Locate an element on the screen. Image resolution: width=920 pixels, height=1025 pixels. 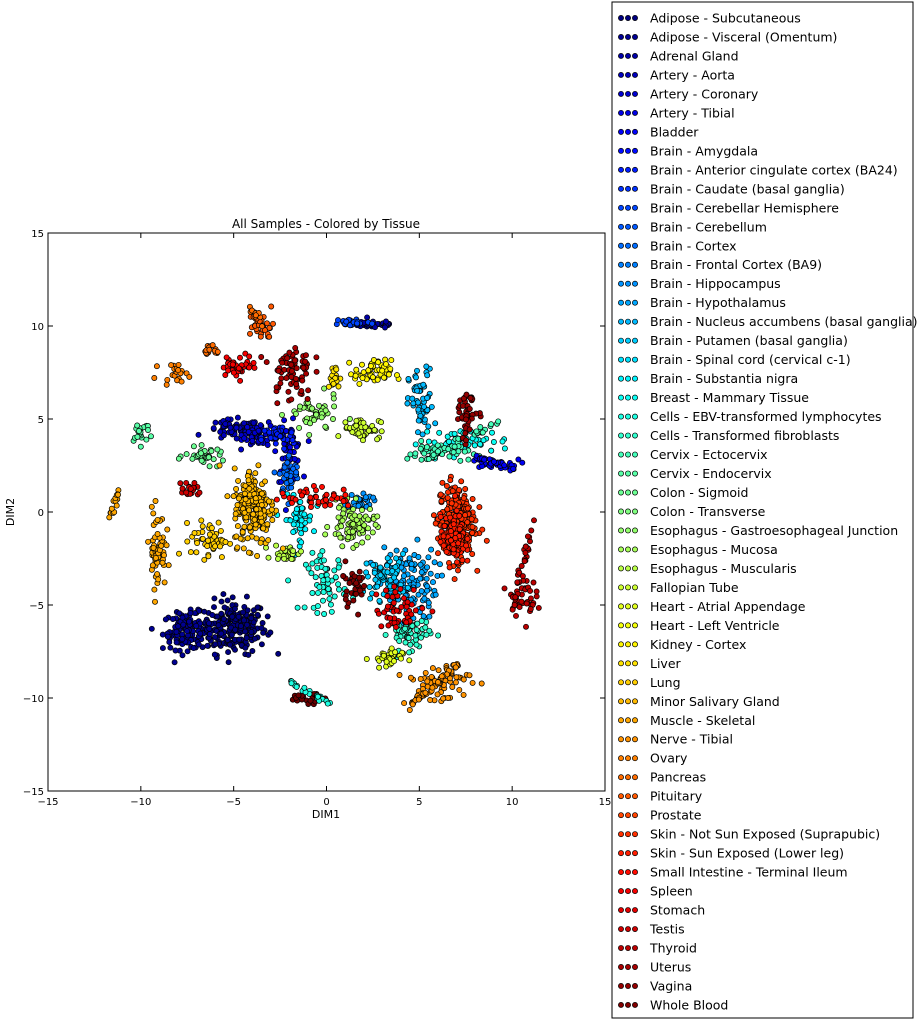
legend-entry: Brain - Frontal Cortex (BA9) is located at coordinates (720, 264).